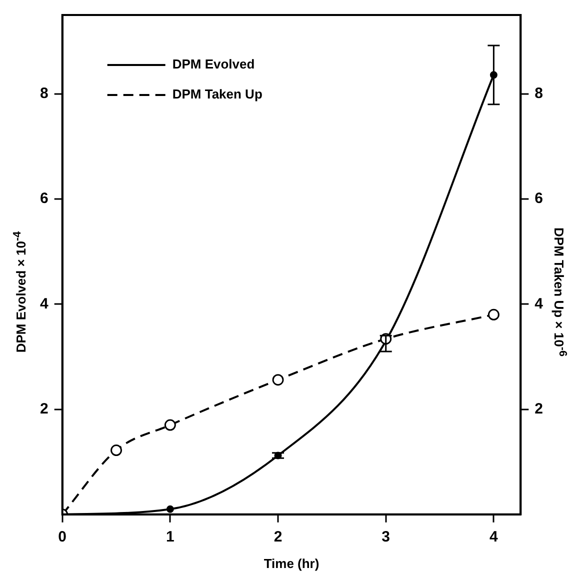 The width and height of the screenshot is (579, 584). I want to click on y2-tick-label: 4, so click(539, 303).